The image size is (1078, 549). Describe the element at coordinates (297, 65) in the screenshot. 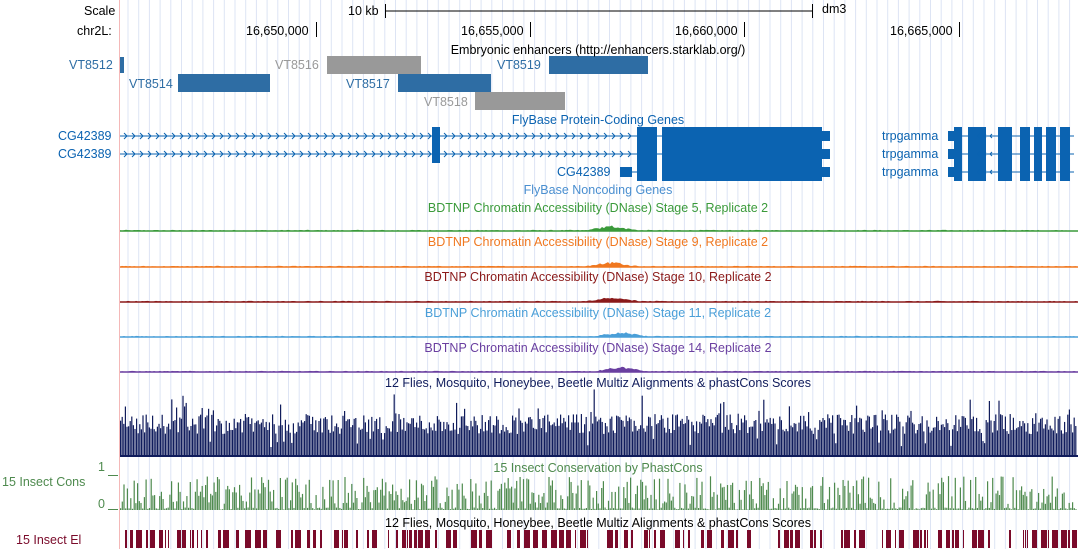

I see `enhancer-label-vt8516: VT8516` at that location.